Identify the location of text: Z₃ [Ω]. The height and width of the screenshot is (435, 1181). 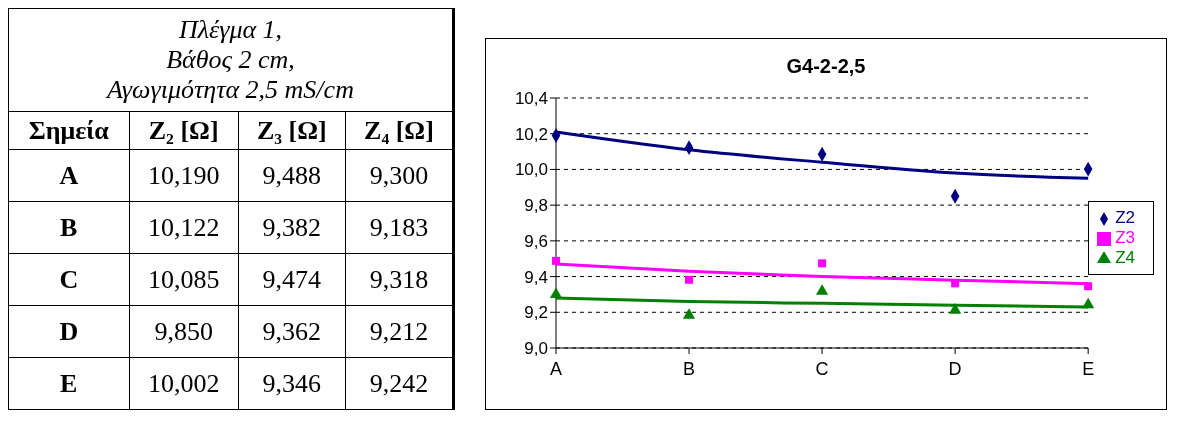
(292, 130).